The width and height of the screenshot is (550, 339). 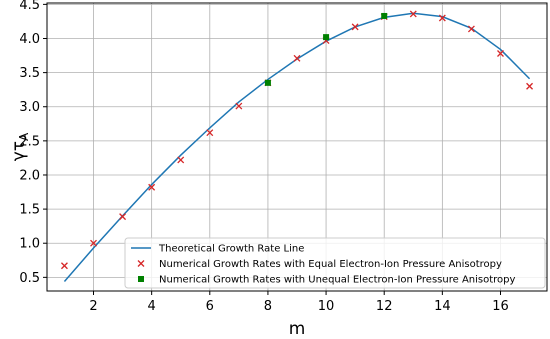 What do you see at coordinates (29, 39) in the screenshot?
I see `y-tick-label: 4.0` at bounding box center [29, 39].